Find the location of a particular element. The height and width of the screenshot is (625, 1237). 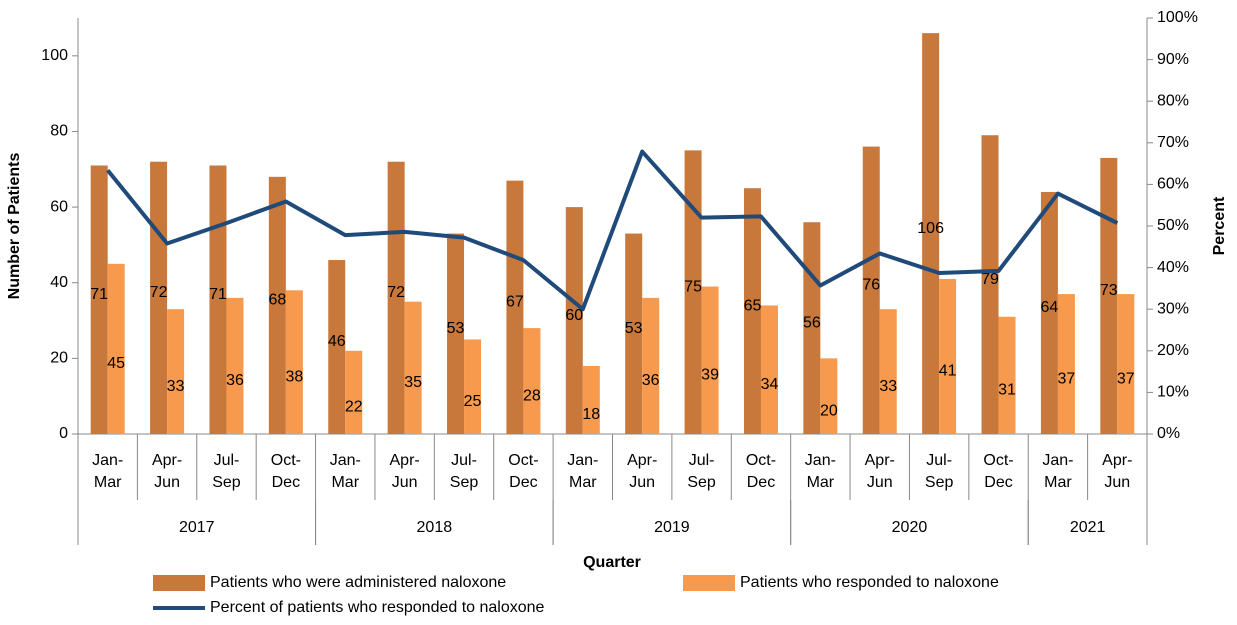

data-label: 75 is located at coordinates (693, 286).